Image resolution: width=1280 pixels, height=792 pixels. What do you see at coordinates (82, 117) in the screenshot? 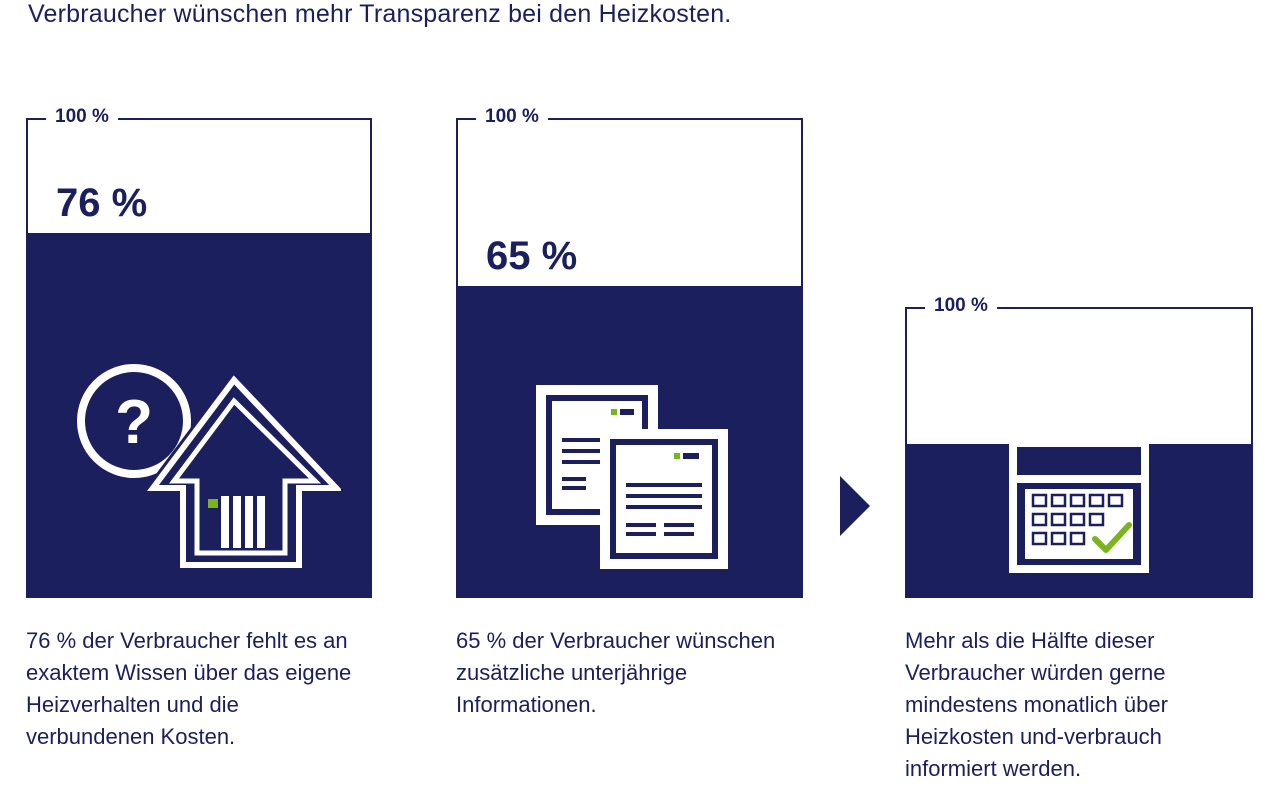
I see `max-label-1: 100 %` at bounding box center [82, 117].